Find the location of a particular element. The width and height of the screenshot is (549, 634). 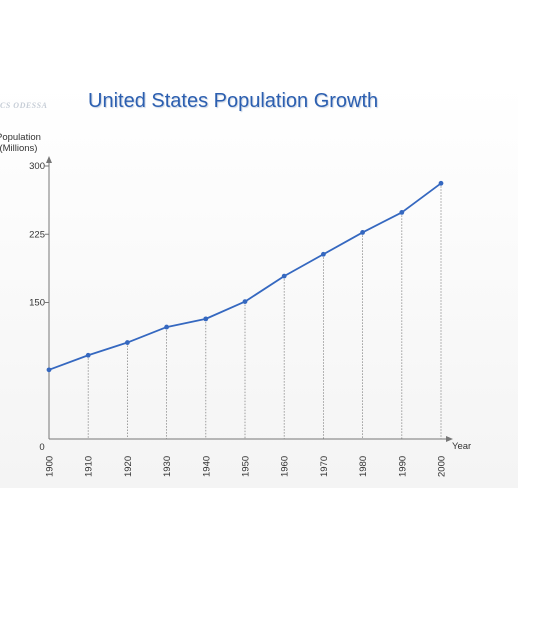

x-axis-label: Year is located at coordinates (462, 446).